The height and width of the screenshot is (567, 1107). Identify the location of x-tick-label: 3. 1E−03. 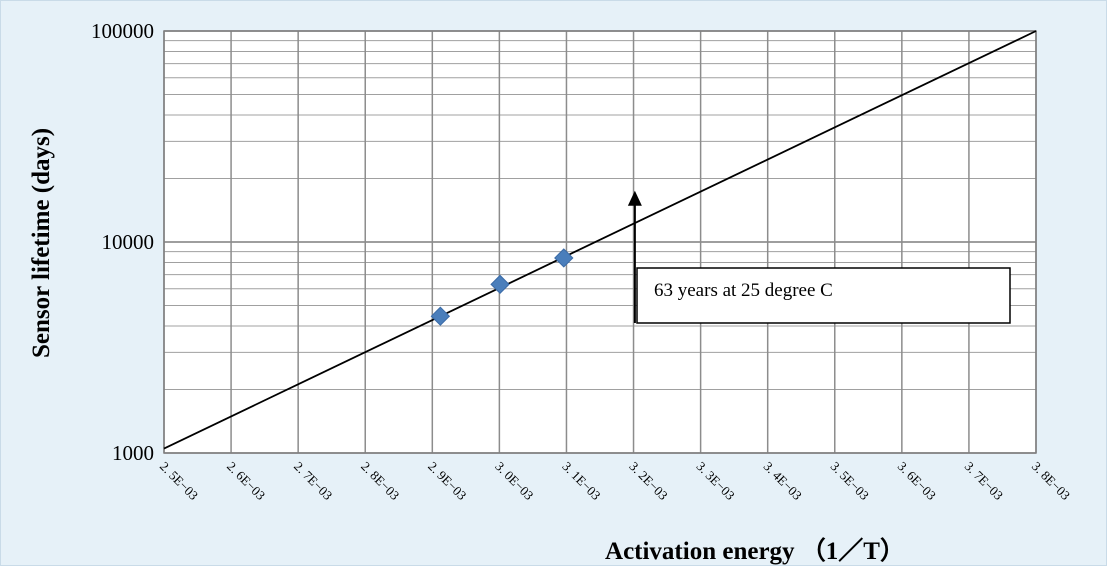
(581, 481).